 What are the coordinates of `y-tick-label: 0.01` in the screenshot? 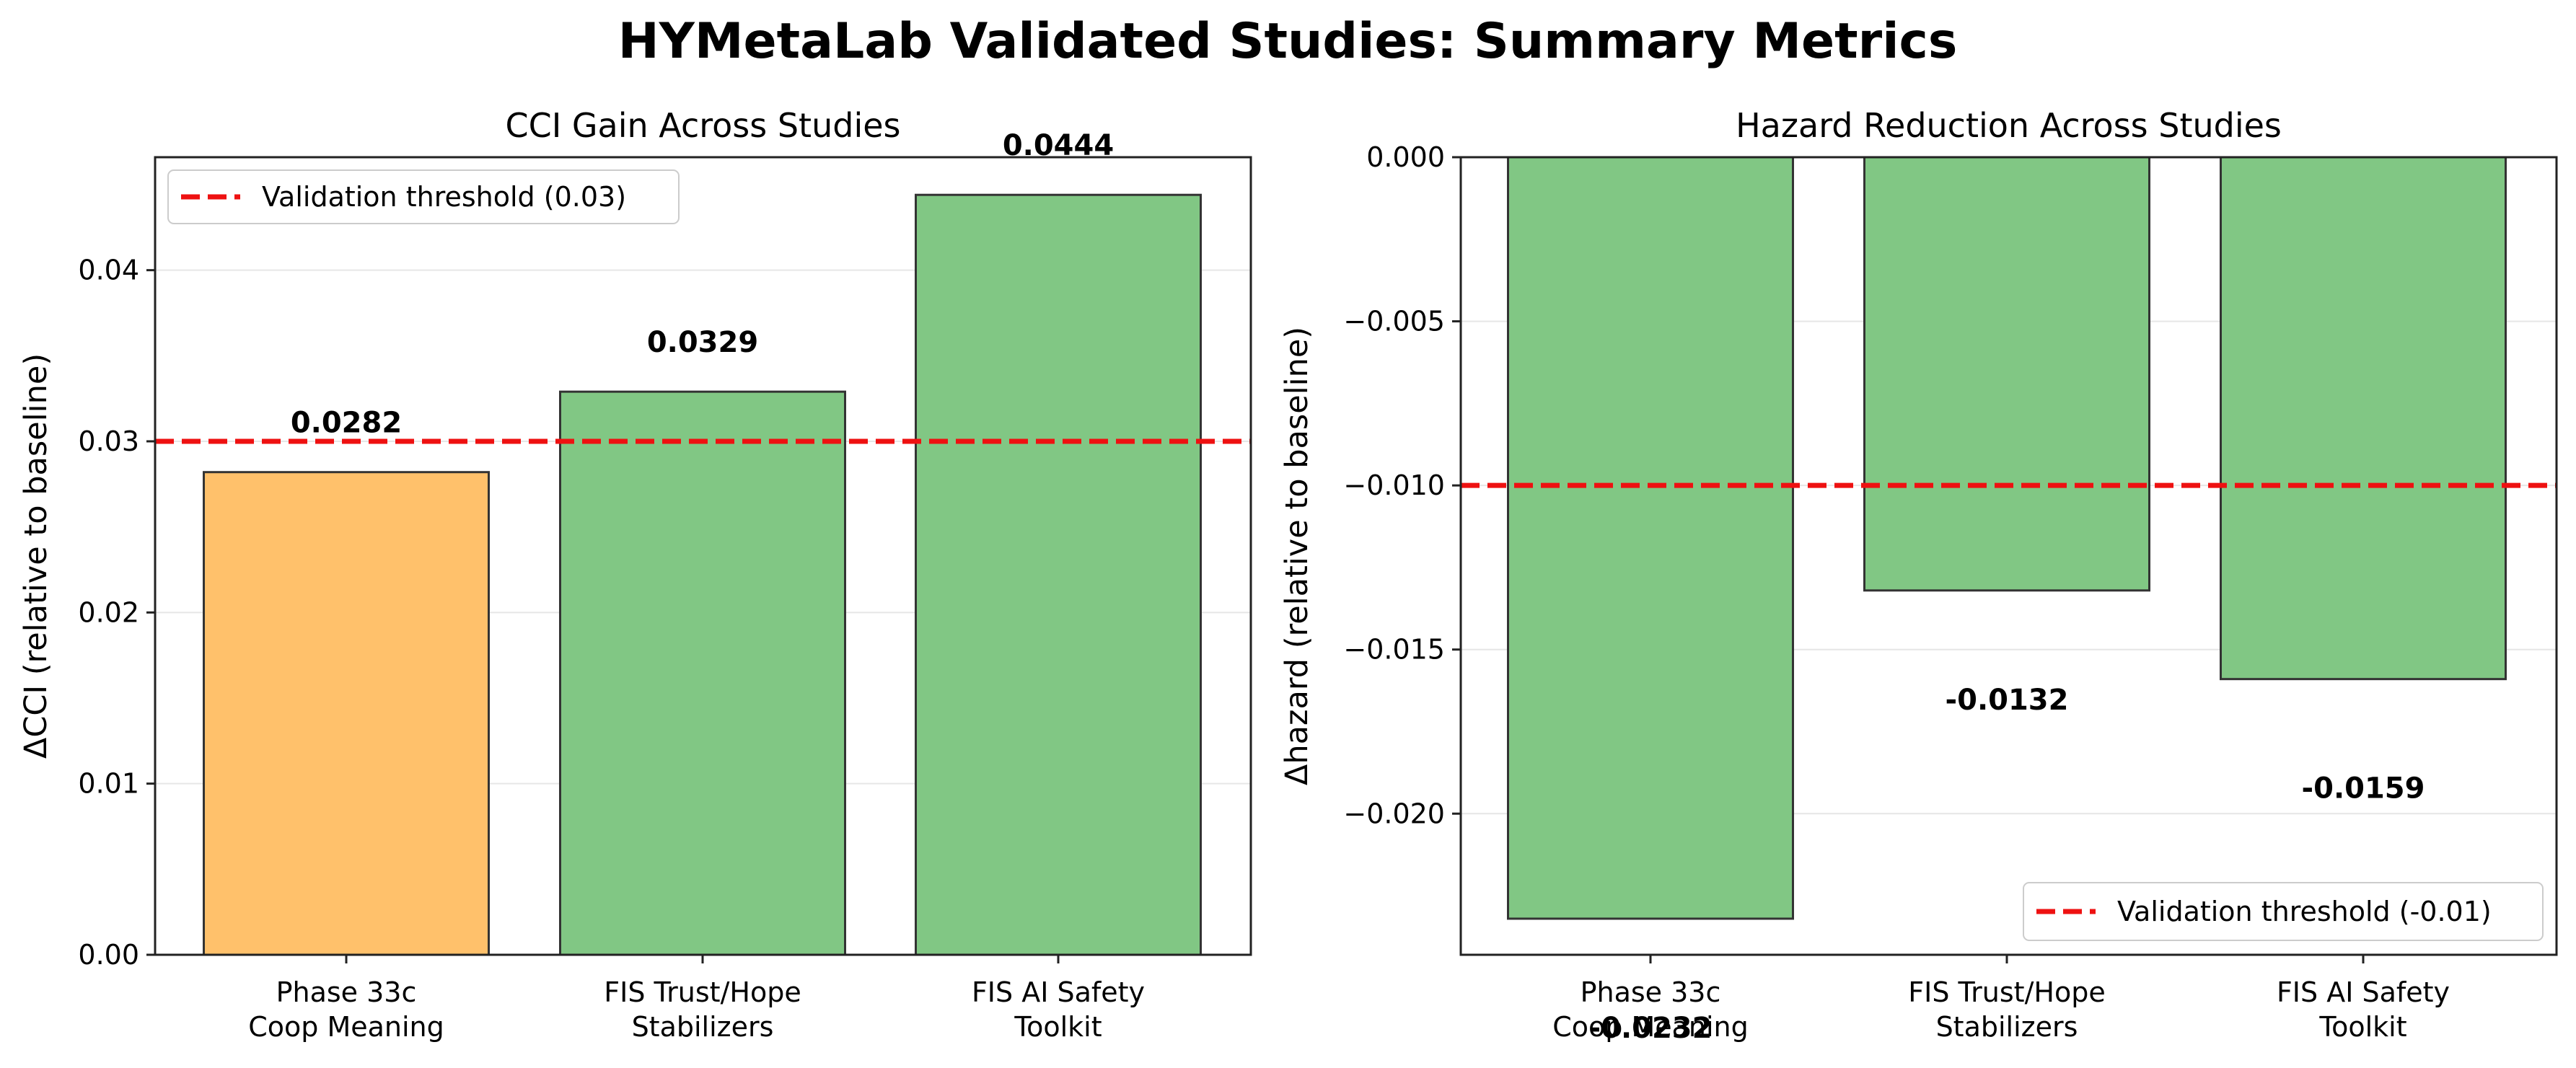 It's located at (108, 784).